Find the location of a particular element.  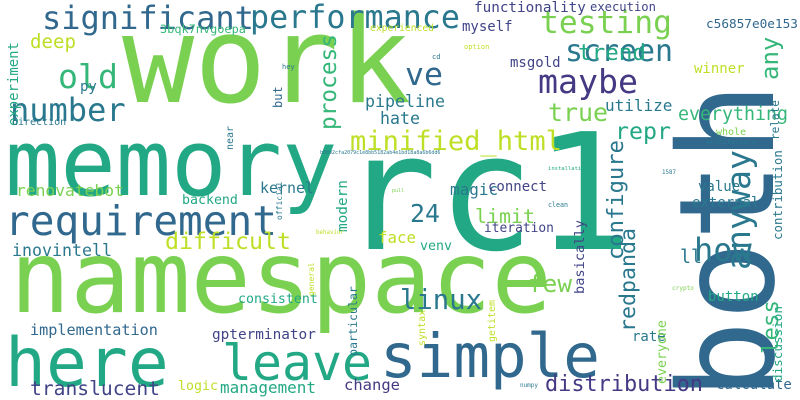

word-here: here is located at coordinates (87, 362).